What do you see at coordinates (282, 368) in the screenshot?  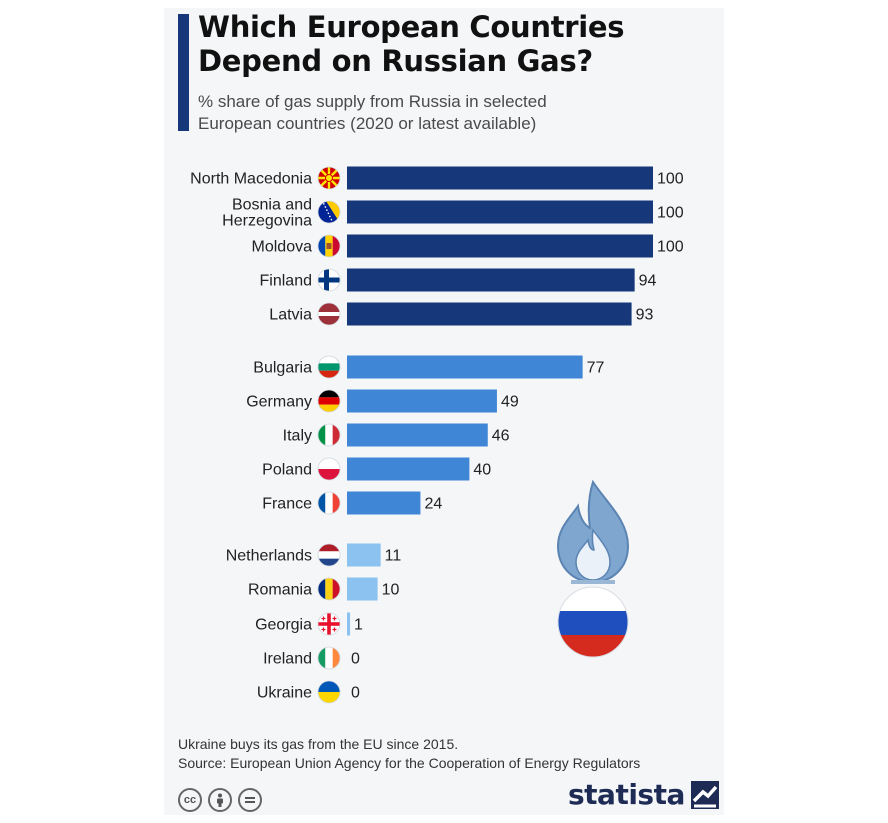 I see `category-label: Bulgaria` at bounding box center [282, 368].